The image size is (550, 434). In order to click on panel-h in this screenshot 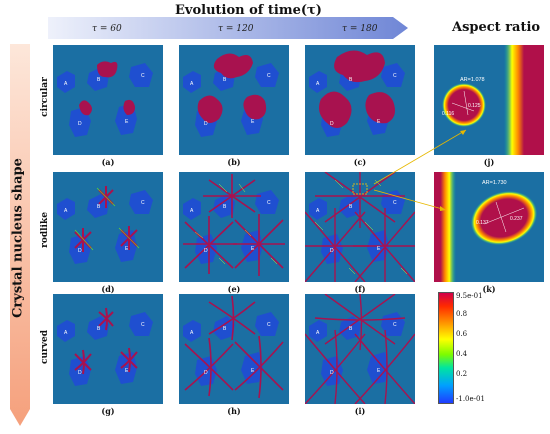, I will do `click(234, 349)`.